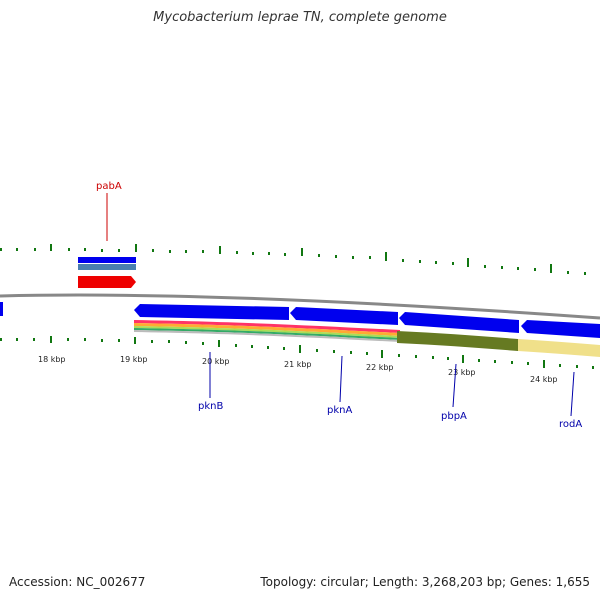  Describe the element at coordinates (344, 316) in the screenshot. I see `pknA-cds-arrow` at that location.